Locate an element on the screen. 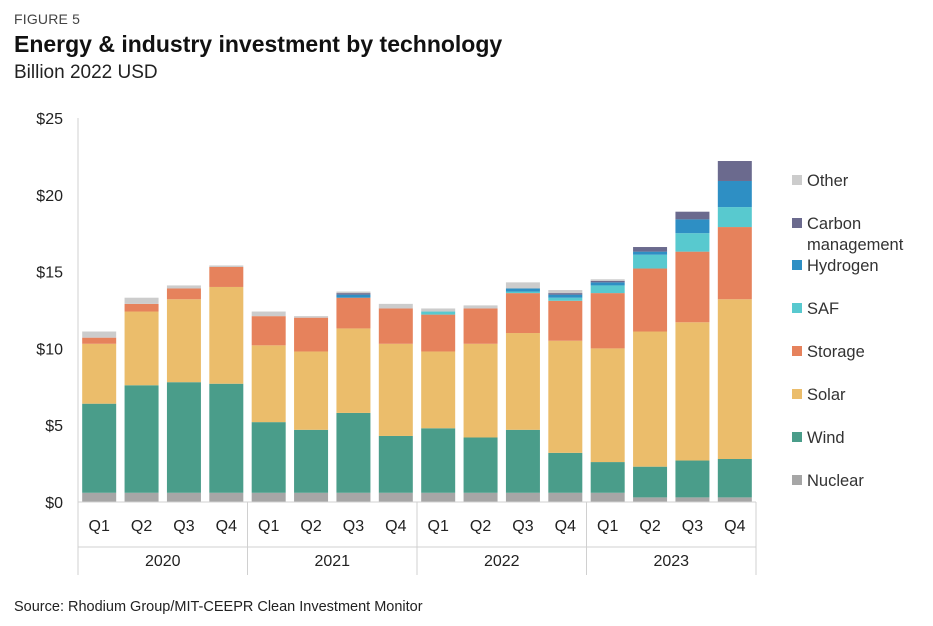  legend-label-wind: Wind is located at coordinates (826, 438).